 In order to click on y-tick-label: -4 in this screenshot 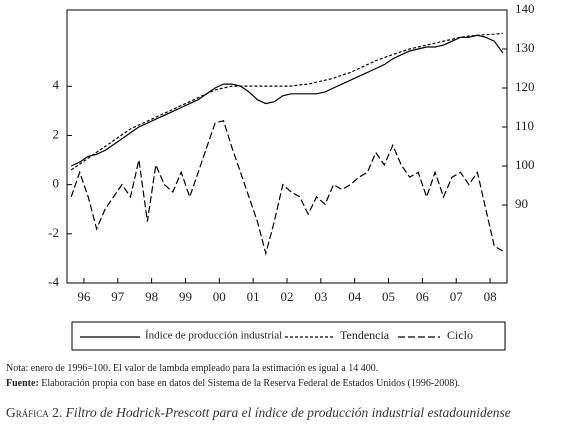, I will do `click(53, 281)`.